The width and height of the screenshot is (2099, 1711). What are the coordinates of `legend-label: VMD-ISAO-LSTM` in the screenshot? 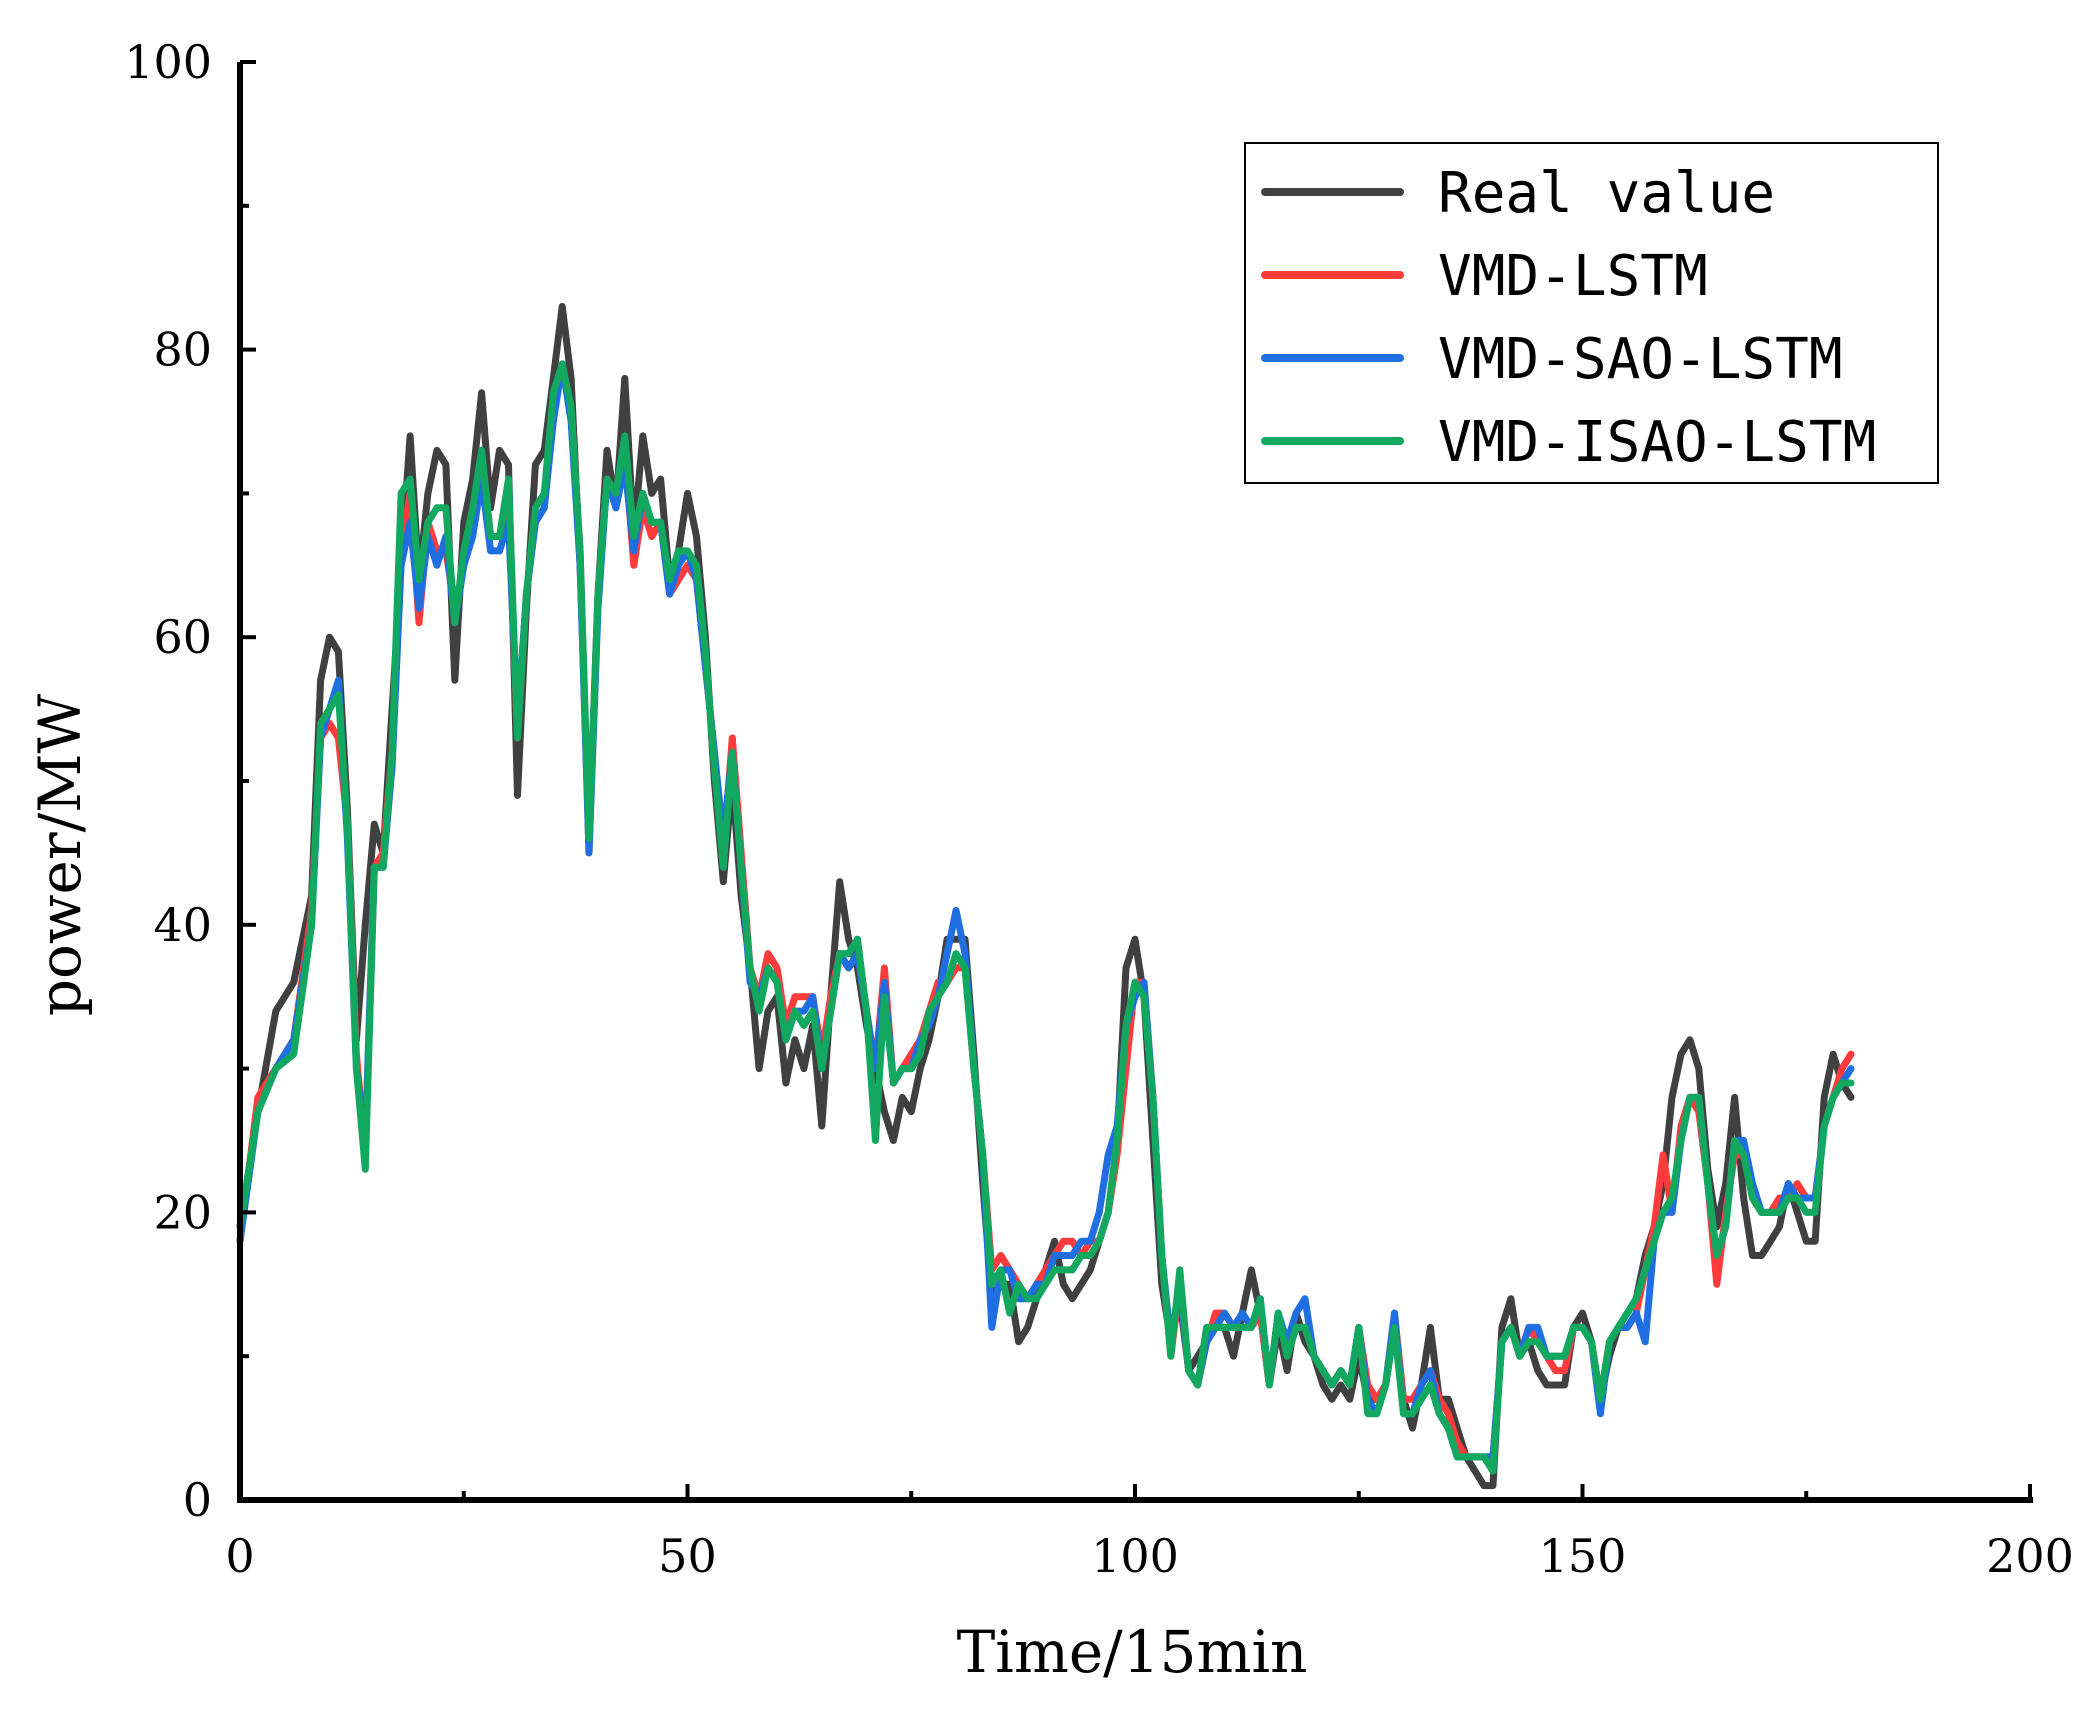 It's located at (1657, 442).